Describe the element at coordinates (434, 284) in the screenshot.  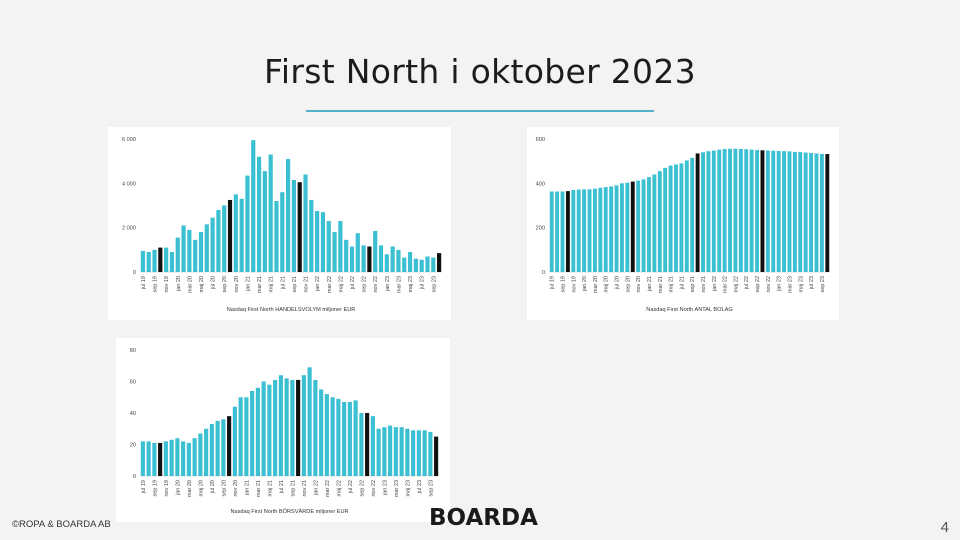
I see `x-tick-label: sep 23` at that location.